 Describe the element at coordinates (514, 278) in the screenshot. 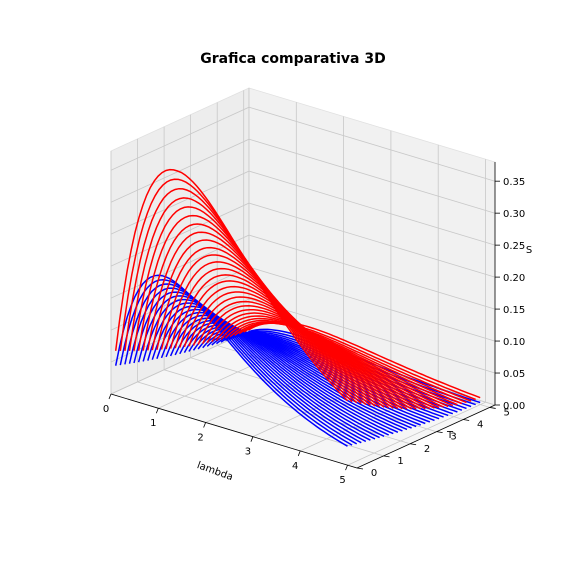

I see `z-tick-label: 0.20` at that location.